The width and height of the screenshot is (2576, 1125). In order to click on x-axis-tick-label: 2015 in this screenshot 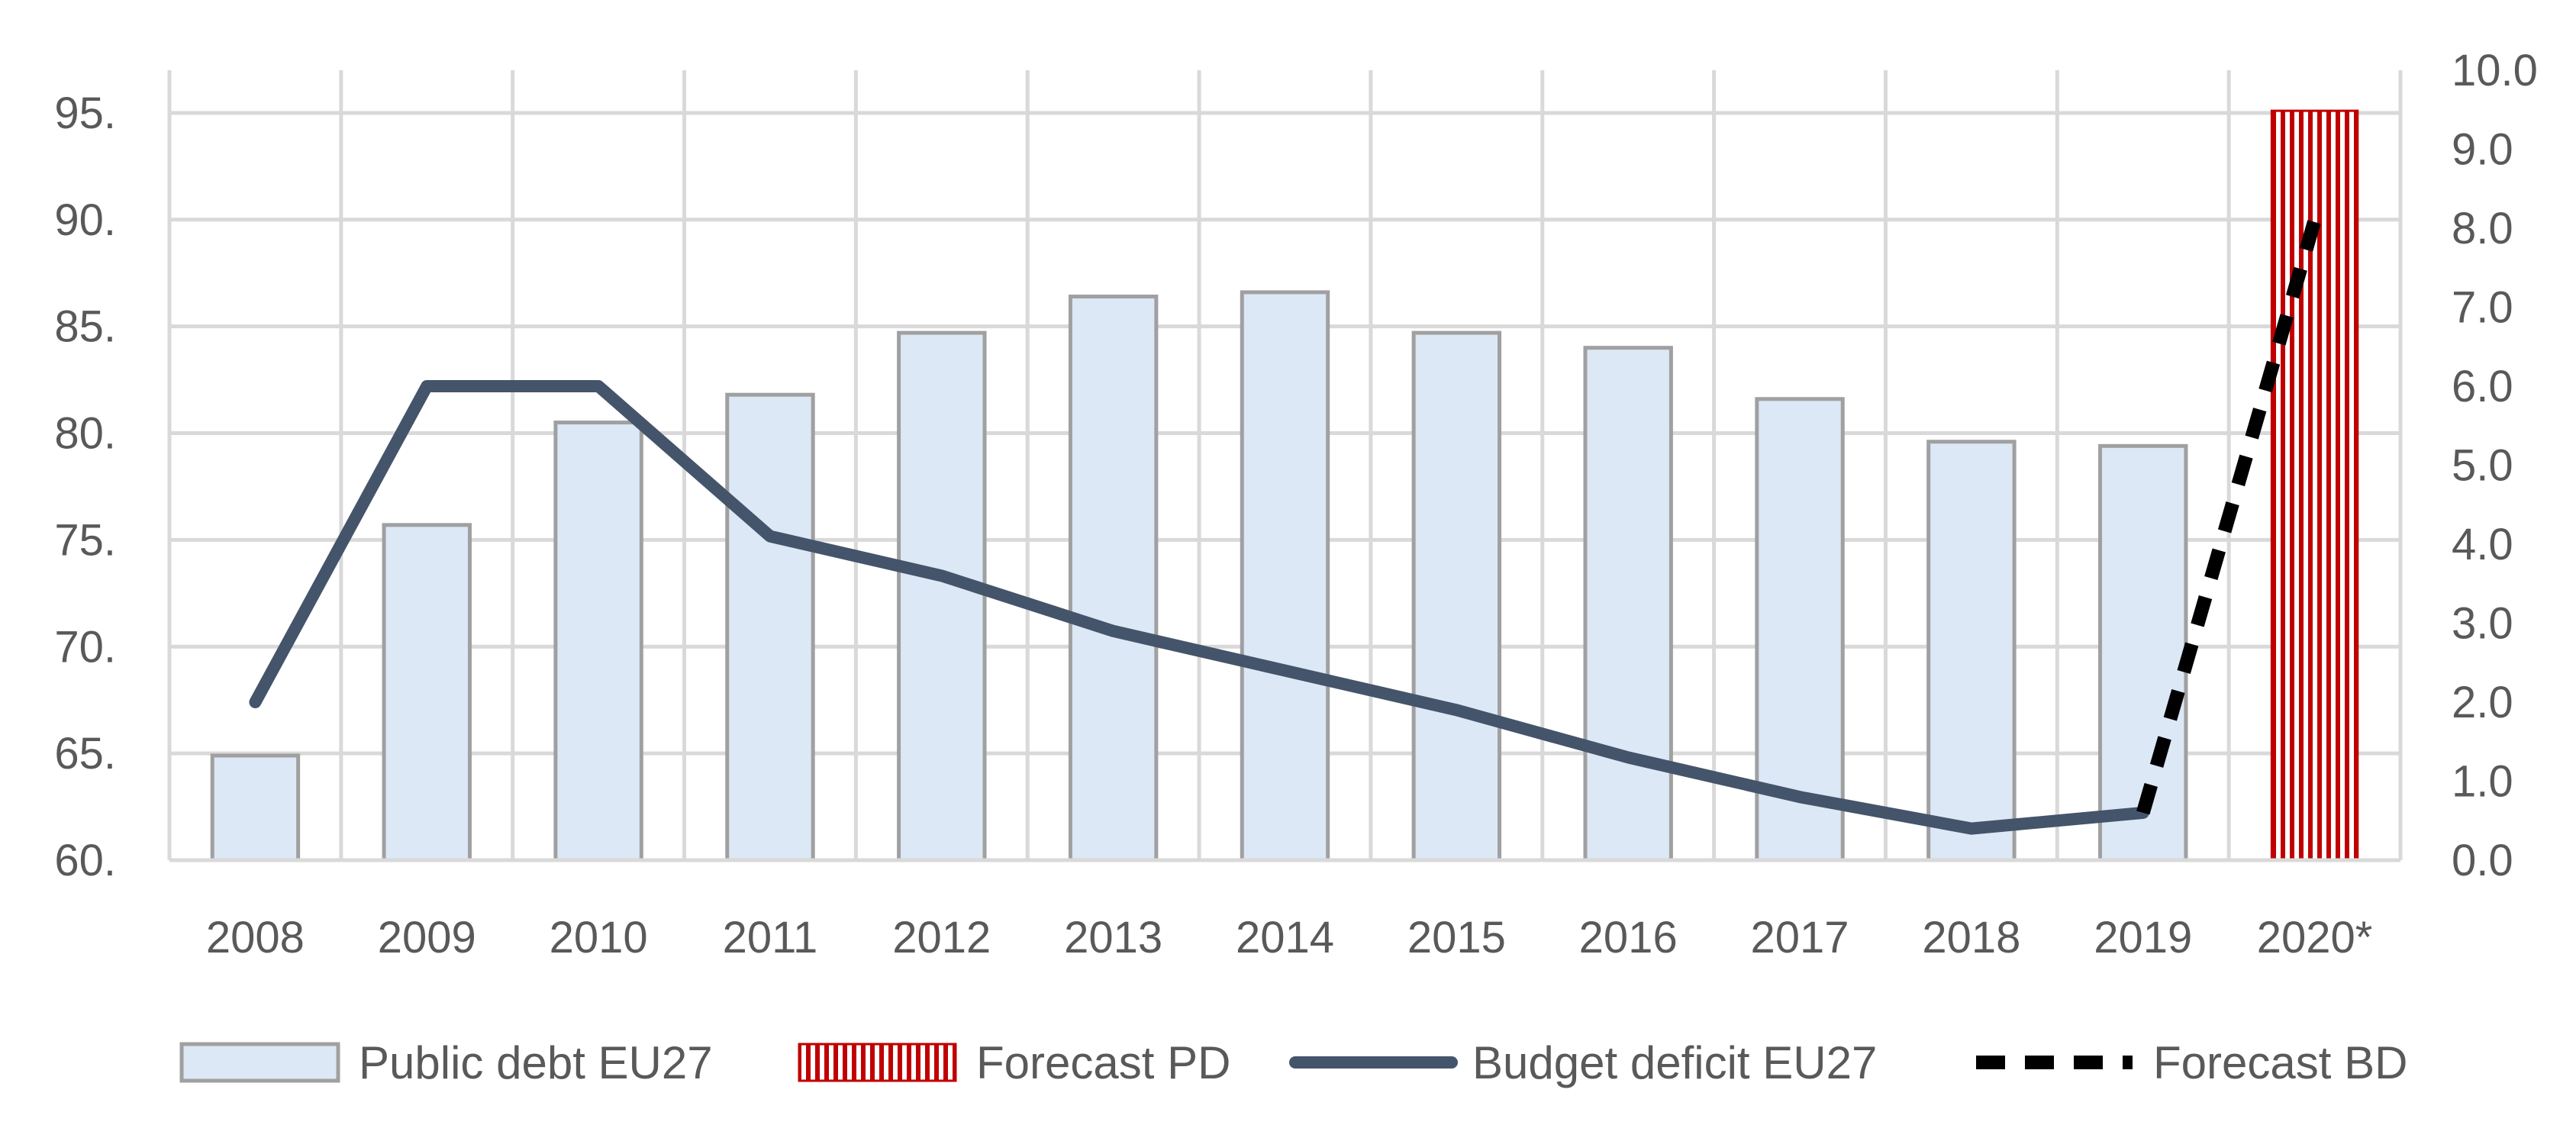, I will do `click(1456, 937)`.